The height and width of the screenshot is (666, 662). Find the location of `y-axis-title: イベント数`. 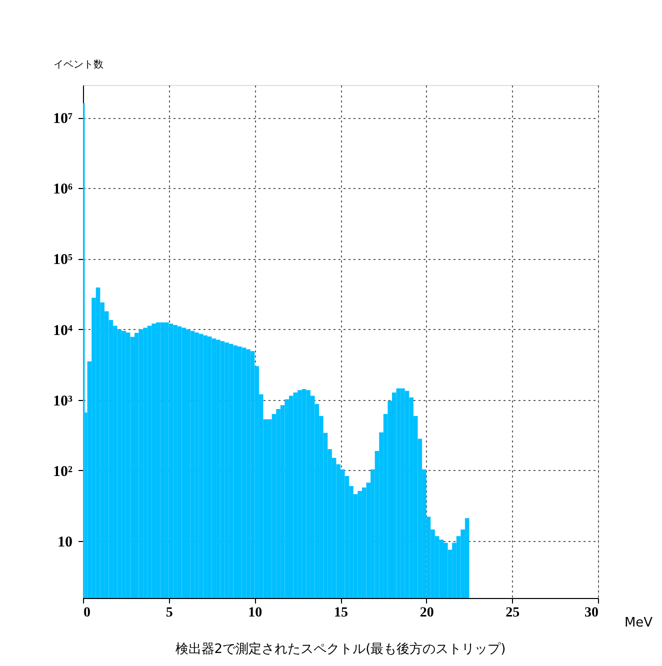

y-axis-title: イベント数 is located at coordinates (79, 65).